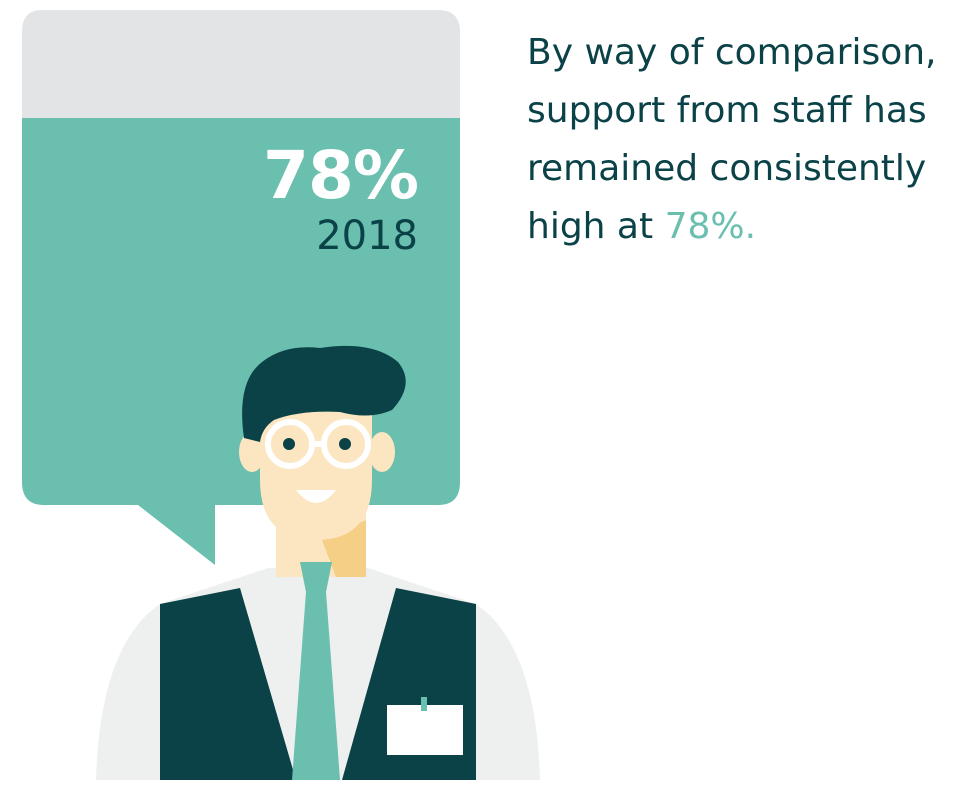  Describe the element at coordinates (367, 236) in the screenshot. I see `stat-year: 2018` at that location.